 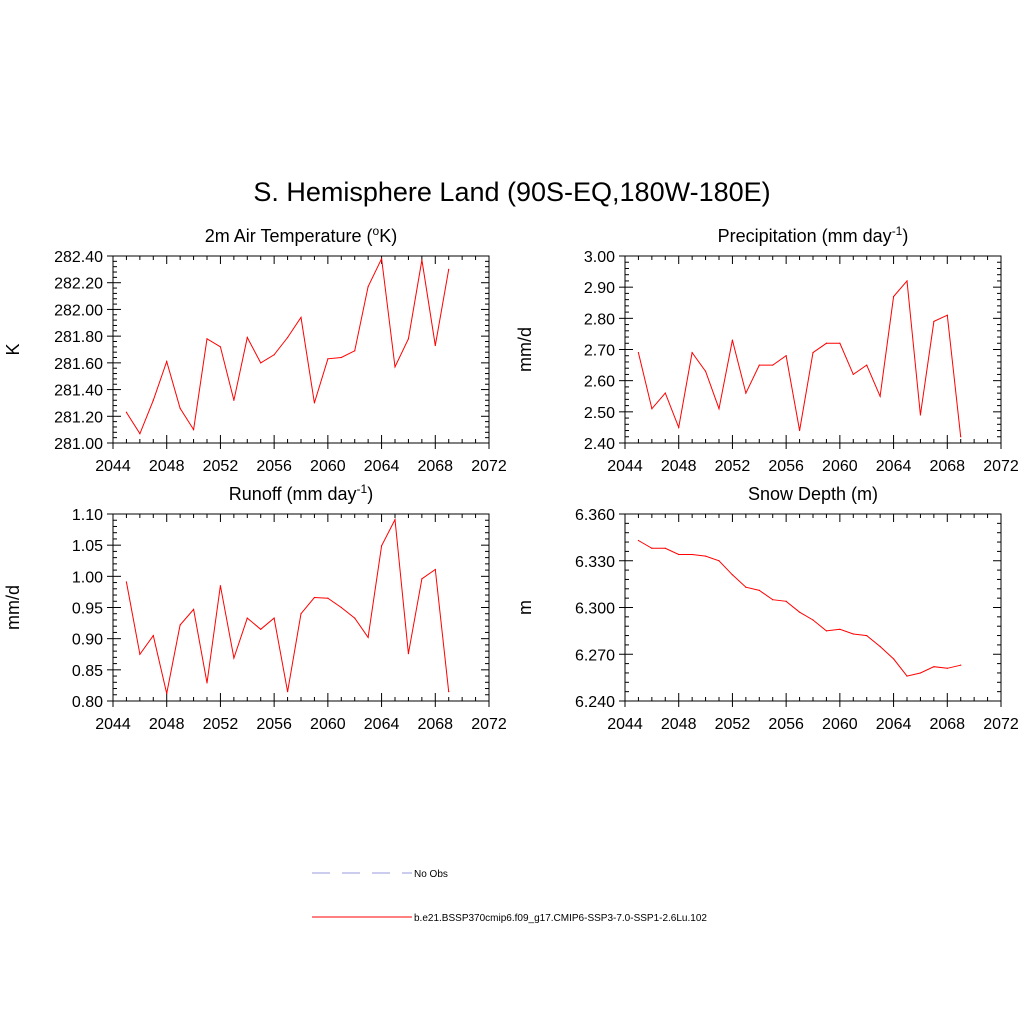 I want to click on air-temperature-y-tick-label: 281.20, so click(x=78, y=417).